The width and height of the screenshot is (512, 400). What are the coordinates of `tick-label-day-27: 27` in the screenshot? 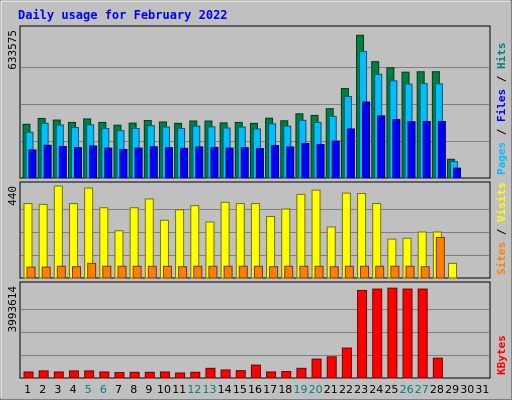 It's located at (422, 389).